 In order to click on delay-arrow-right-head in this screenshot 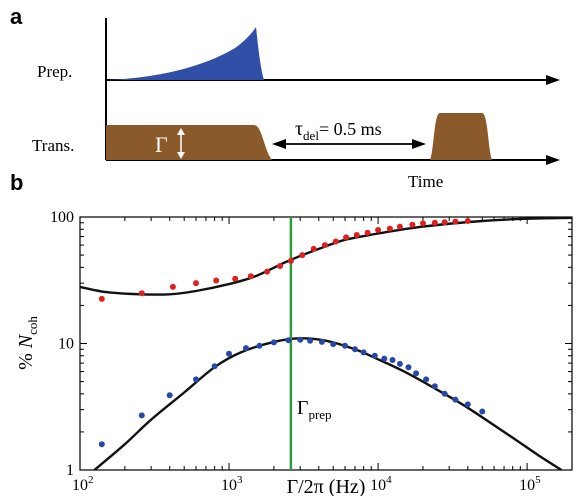, I will do `click(419, 144)`.